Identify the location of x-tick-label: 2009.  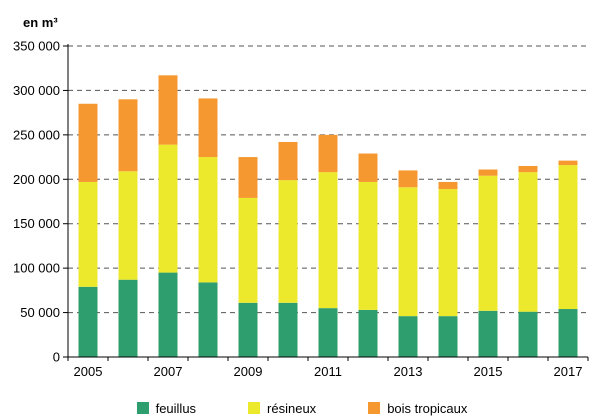
(248, 371).